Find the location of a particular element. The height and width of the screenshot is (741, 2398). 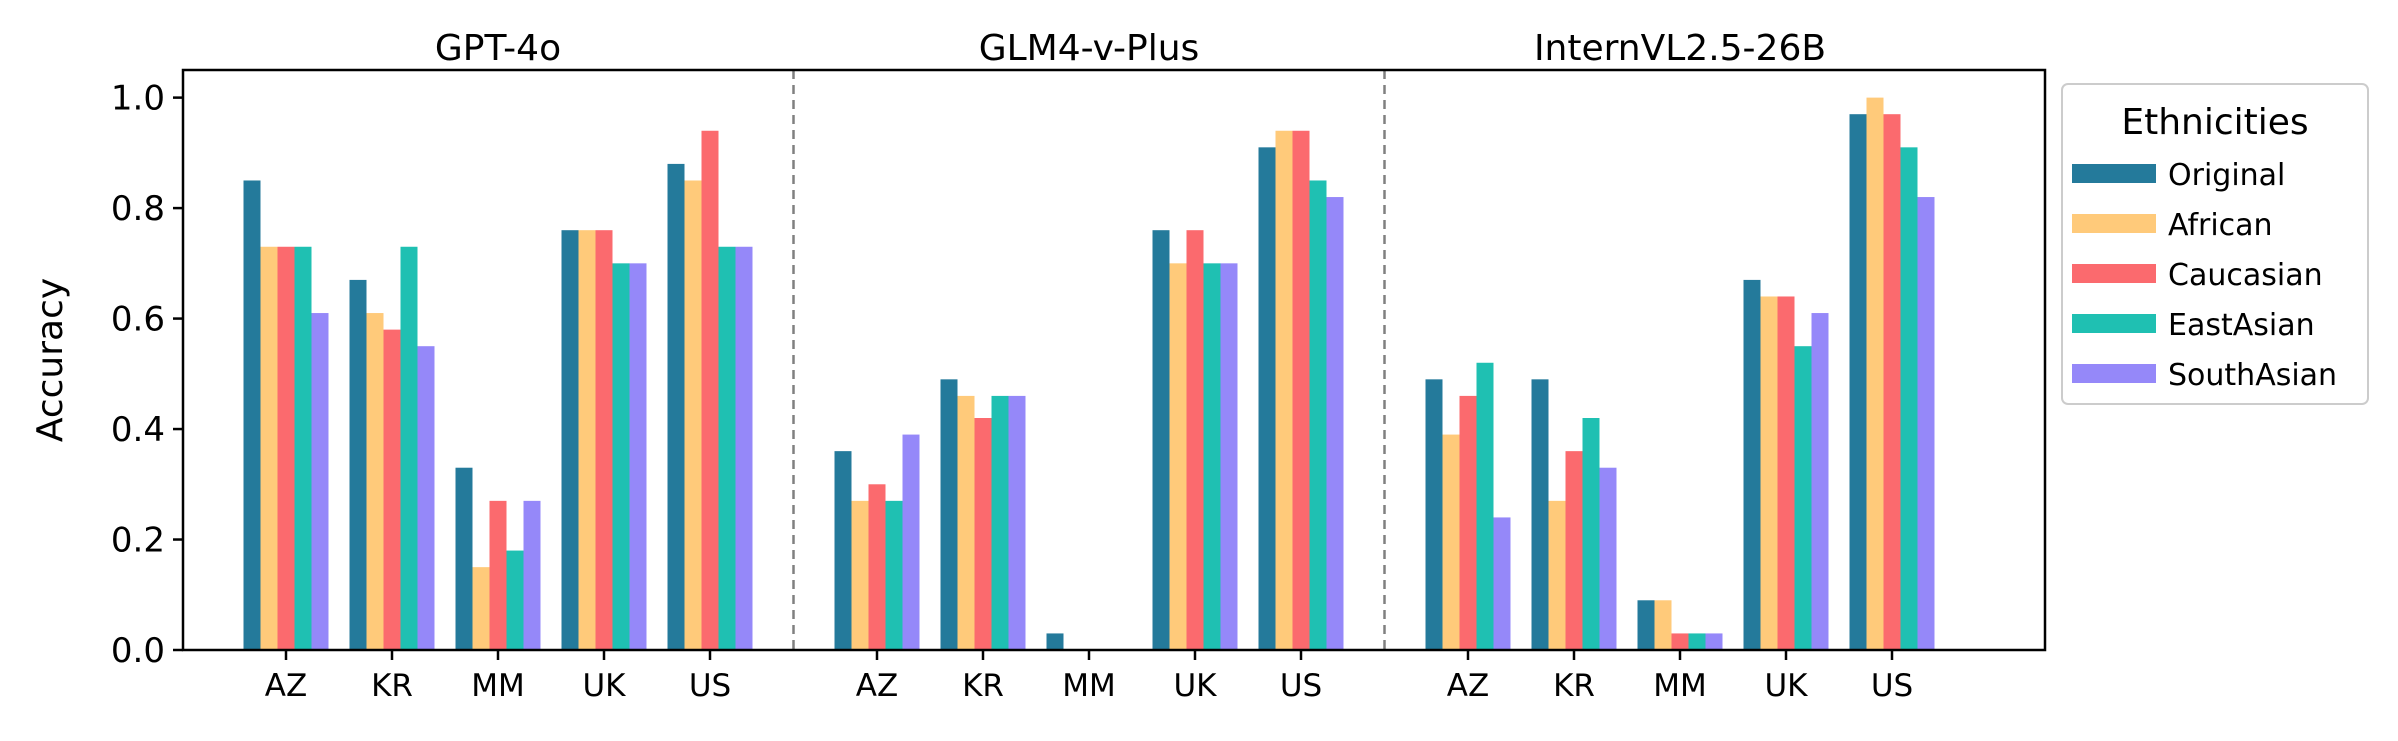

legend-swatch-caucasian is located at coordinates (2114, 273).